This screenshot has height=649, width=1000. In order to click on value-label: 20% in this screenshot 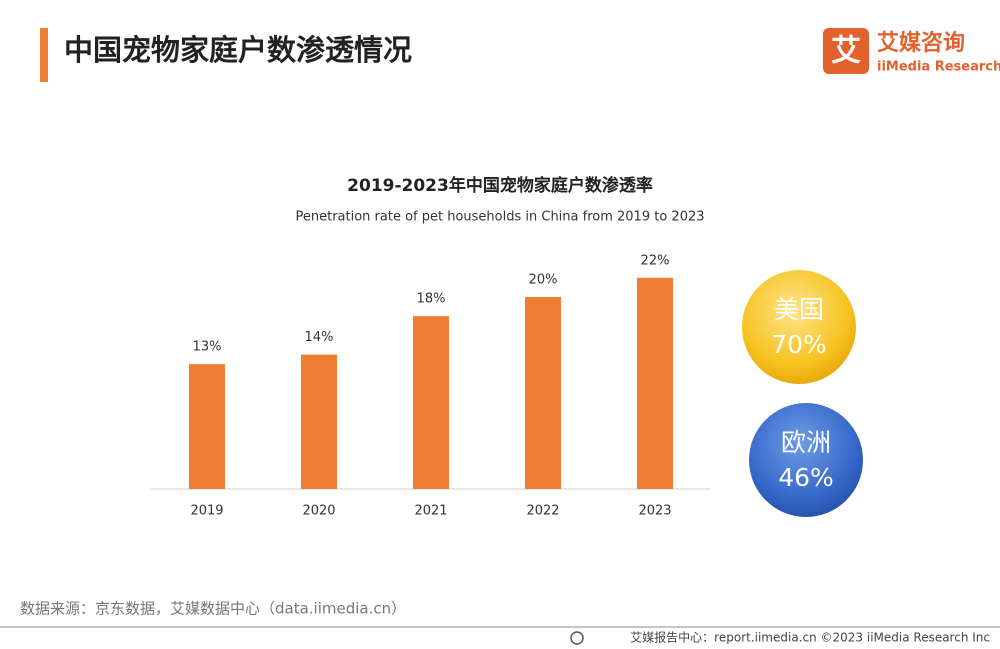, I will do `click(543, 280)`.